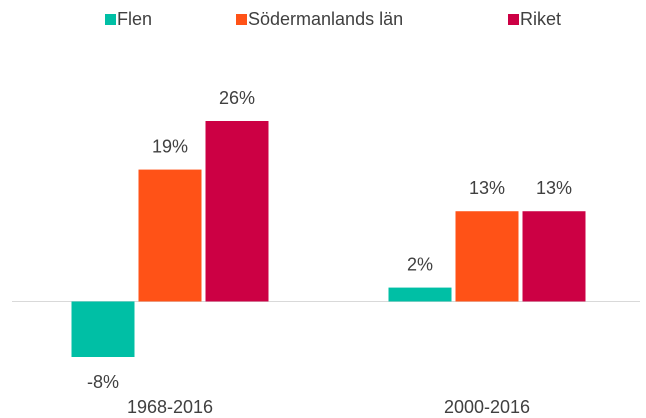 The image size is (646, 418). What do you see at coordinates (170, 146) in the screenshot?
I see `value-label: 19%` at bounding box center [170, 146].